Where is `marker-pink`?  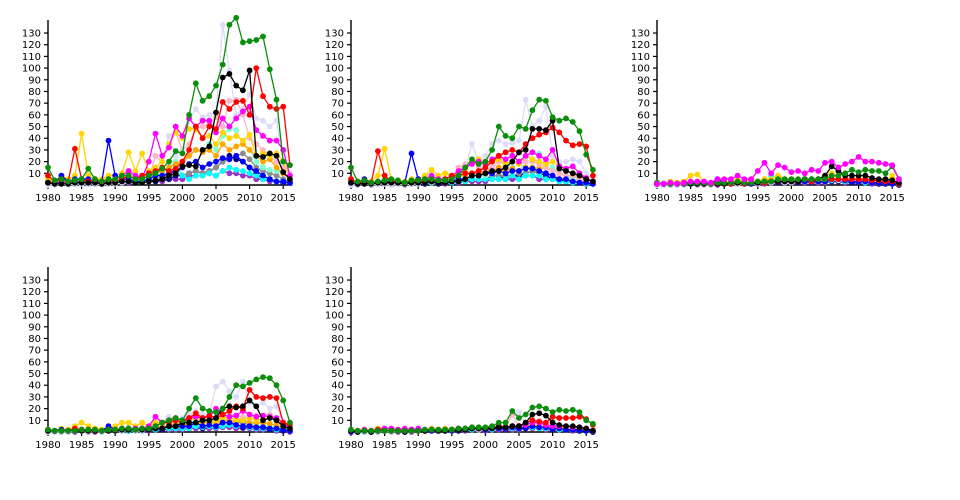 marker-pink is located at coordinates (222, 126).